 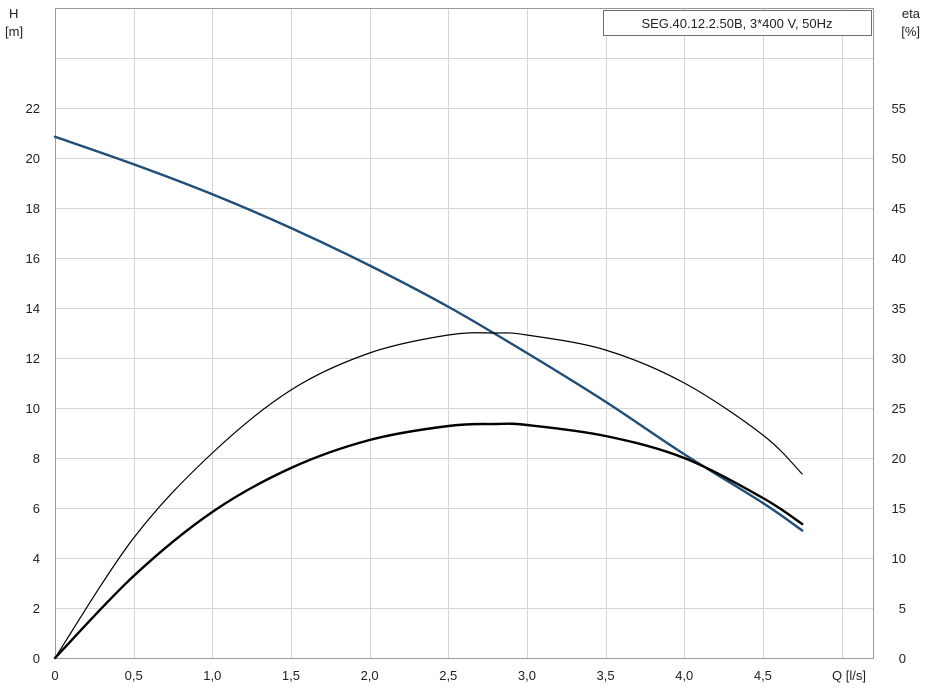 What do you see at coordinates (54, 675) in the screenshot?
I see `x-tick-label: 0` at bounding box center [54, 675].